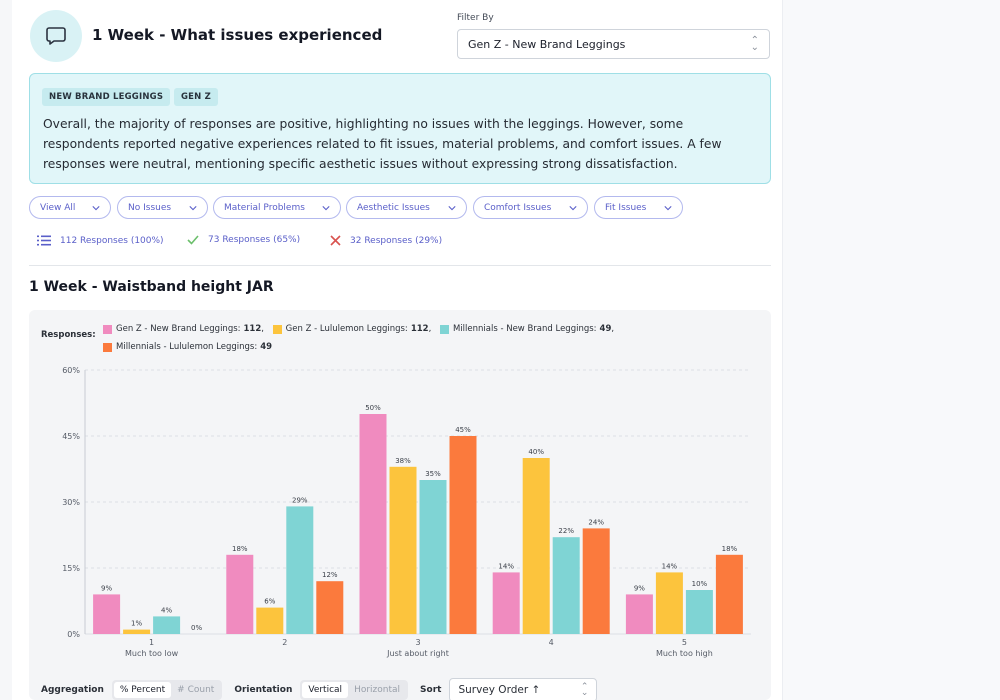 This screenshot has height=700, width=1000. I want to click on data-label: 29%, so click(300, 500).